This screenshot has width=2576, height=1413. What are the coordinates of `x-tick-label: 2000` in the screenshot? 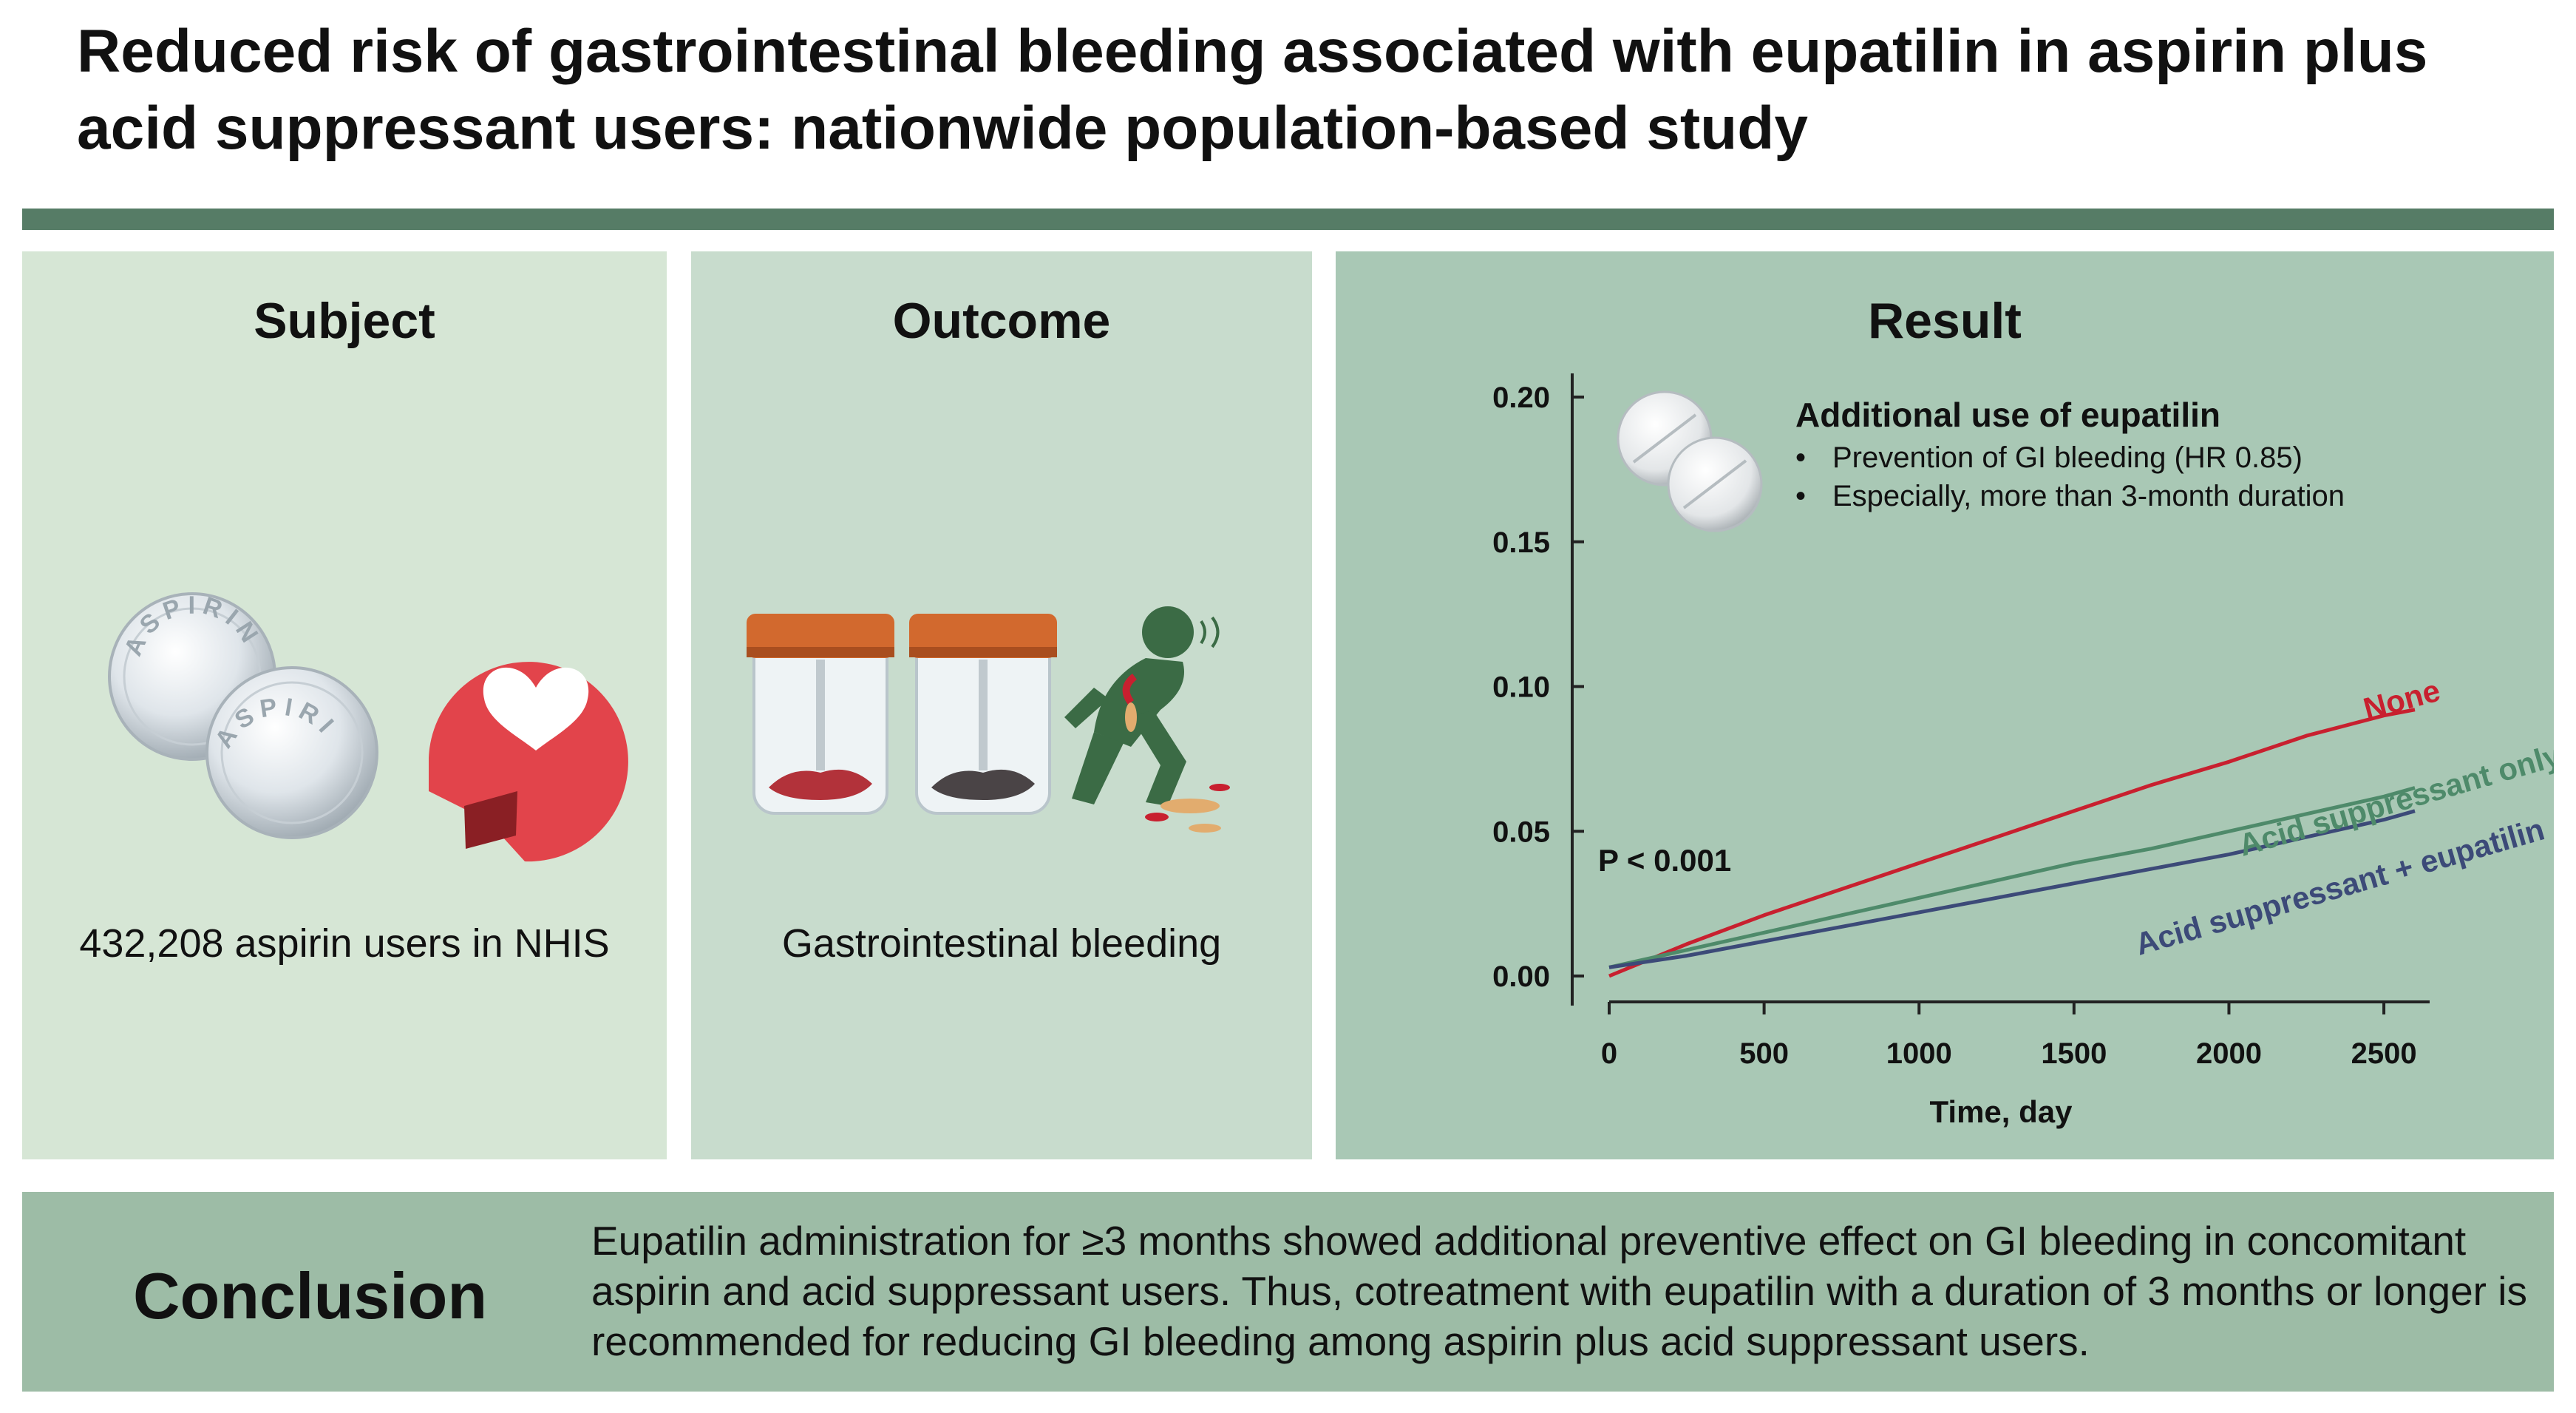 It's located at (2229, 1053).